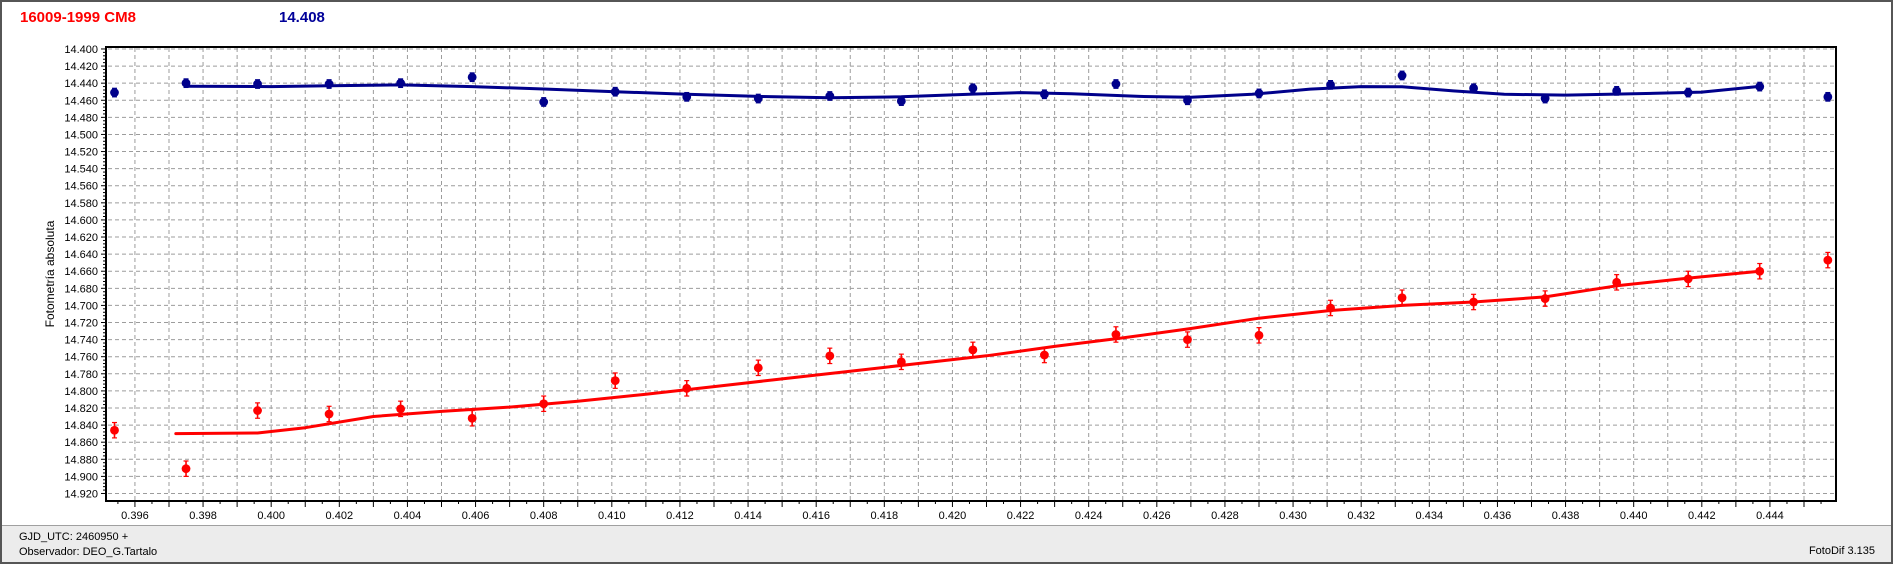  What do you see at coordinates (81, 204) in the screenshot?
I see `y-tick-label: 14.580` at bounding box center [81, 204].